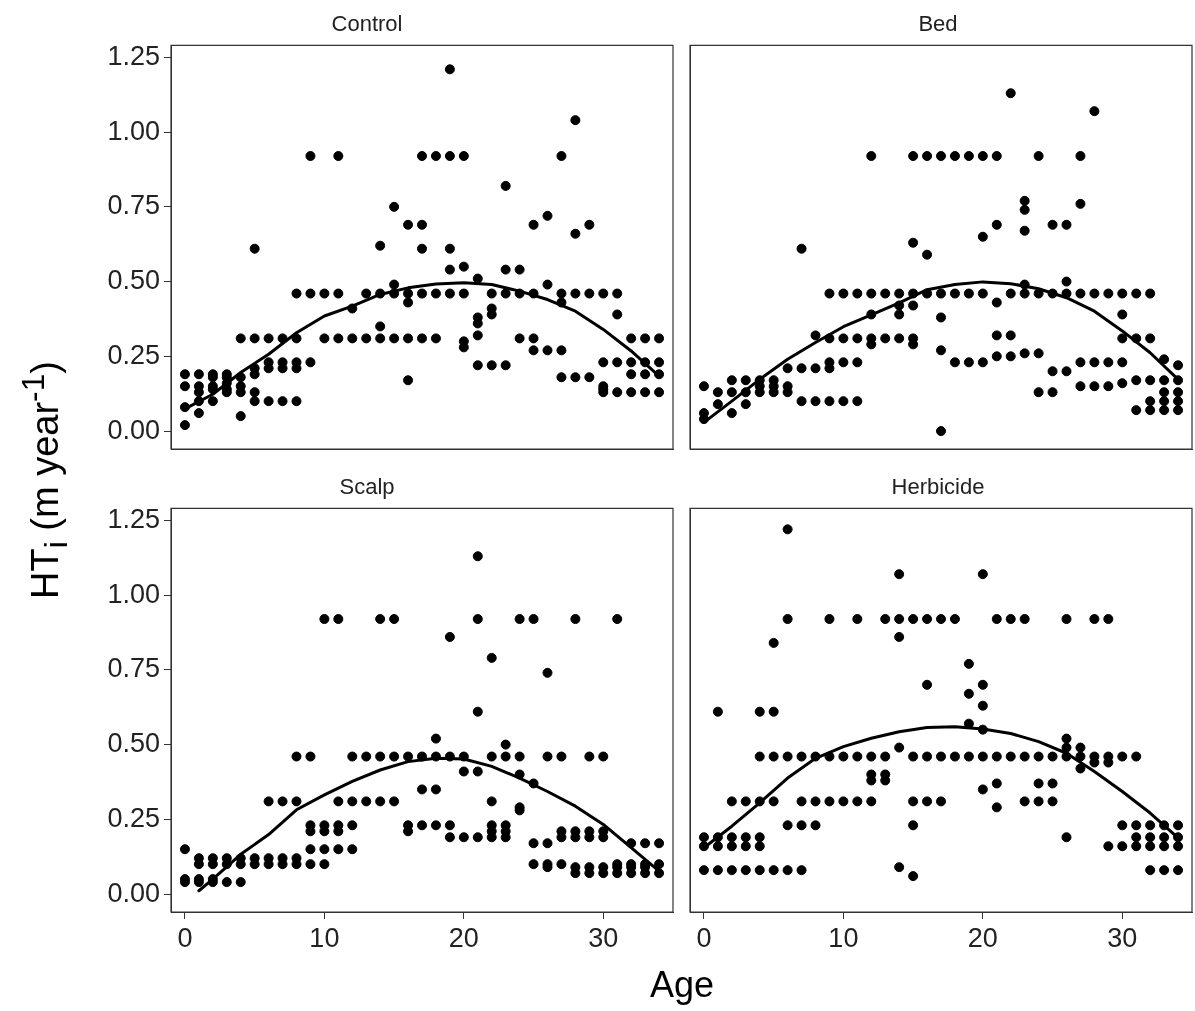  What do you see at coordinates (367, 24) in the screenshot?
I see `chart-title: Control` at bounding box center [367, 24].